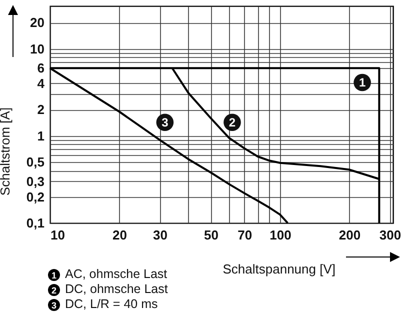 The image size is (408, 322). What do you see at coordinates (37, 22) in the screenshot?
I see `y-tick-label: 20` at bounding box center [37, 22].